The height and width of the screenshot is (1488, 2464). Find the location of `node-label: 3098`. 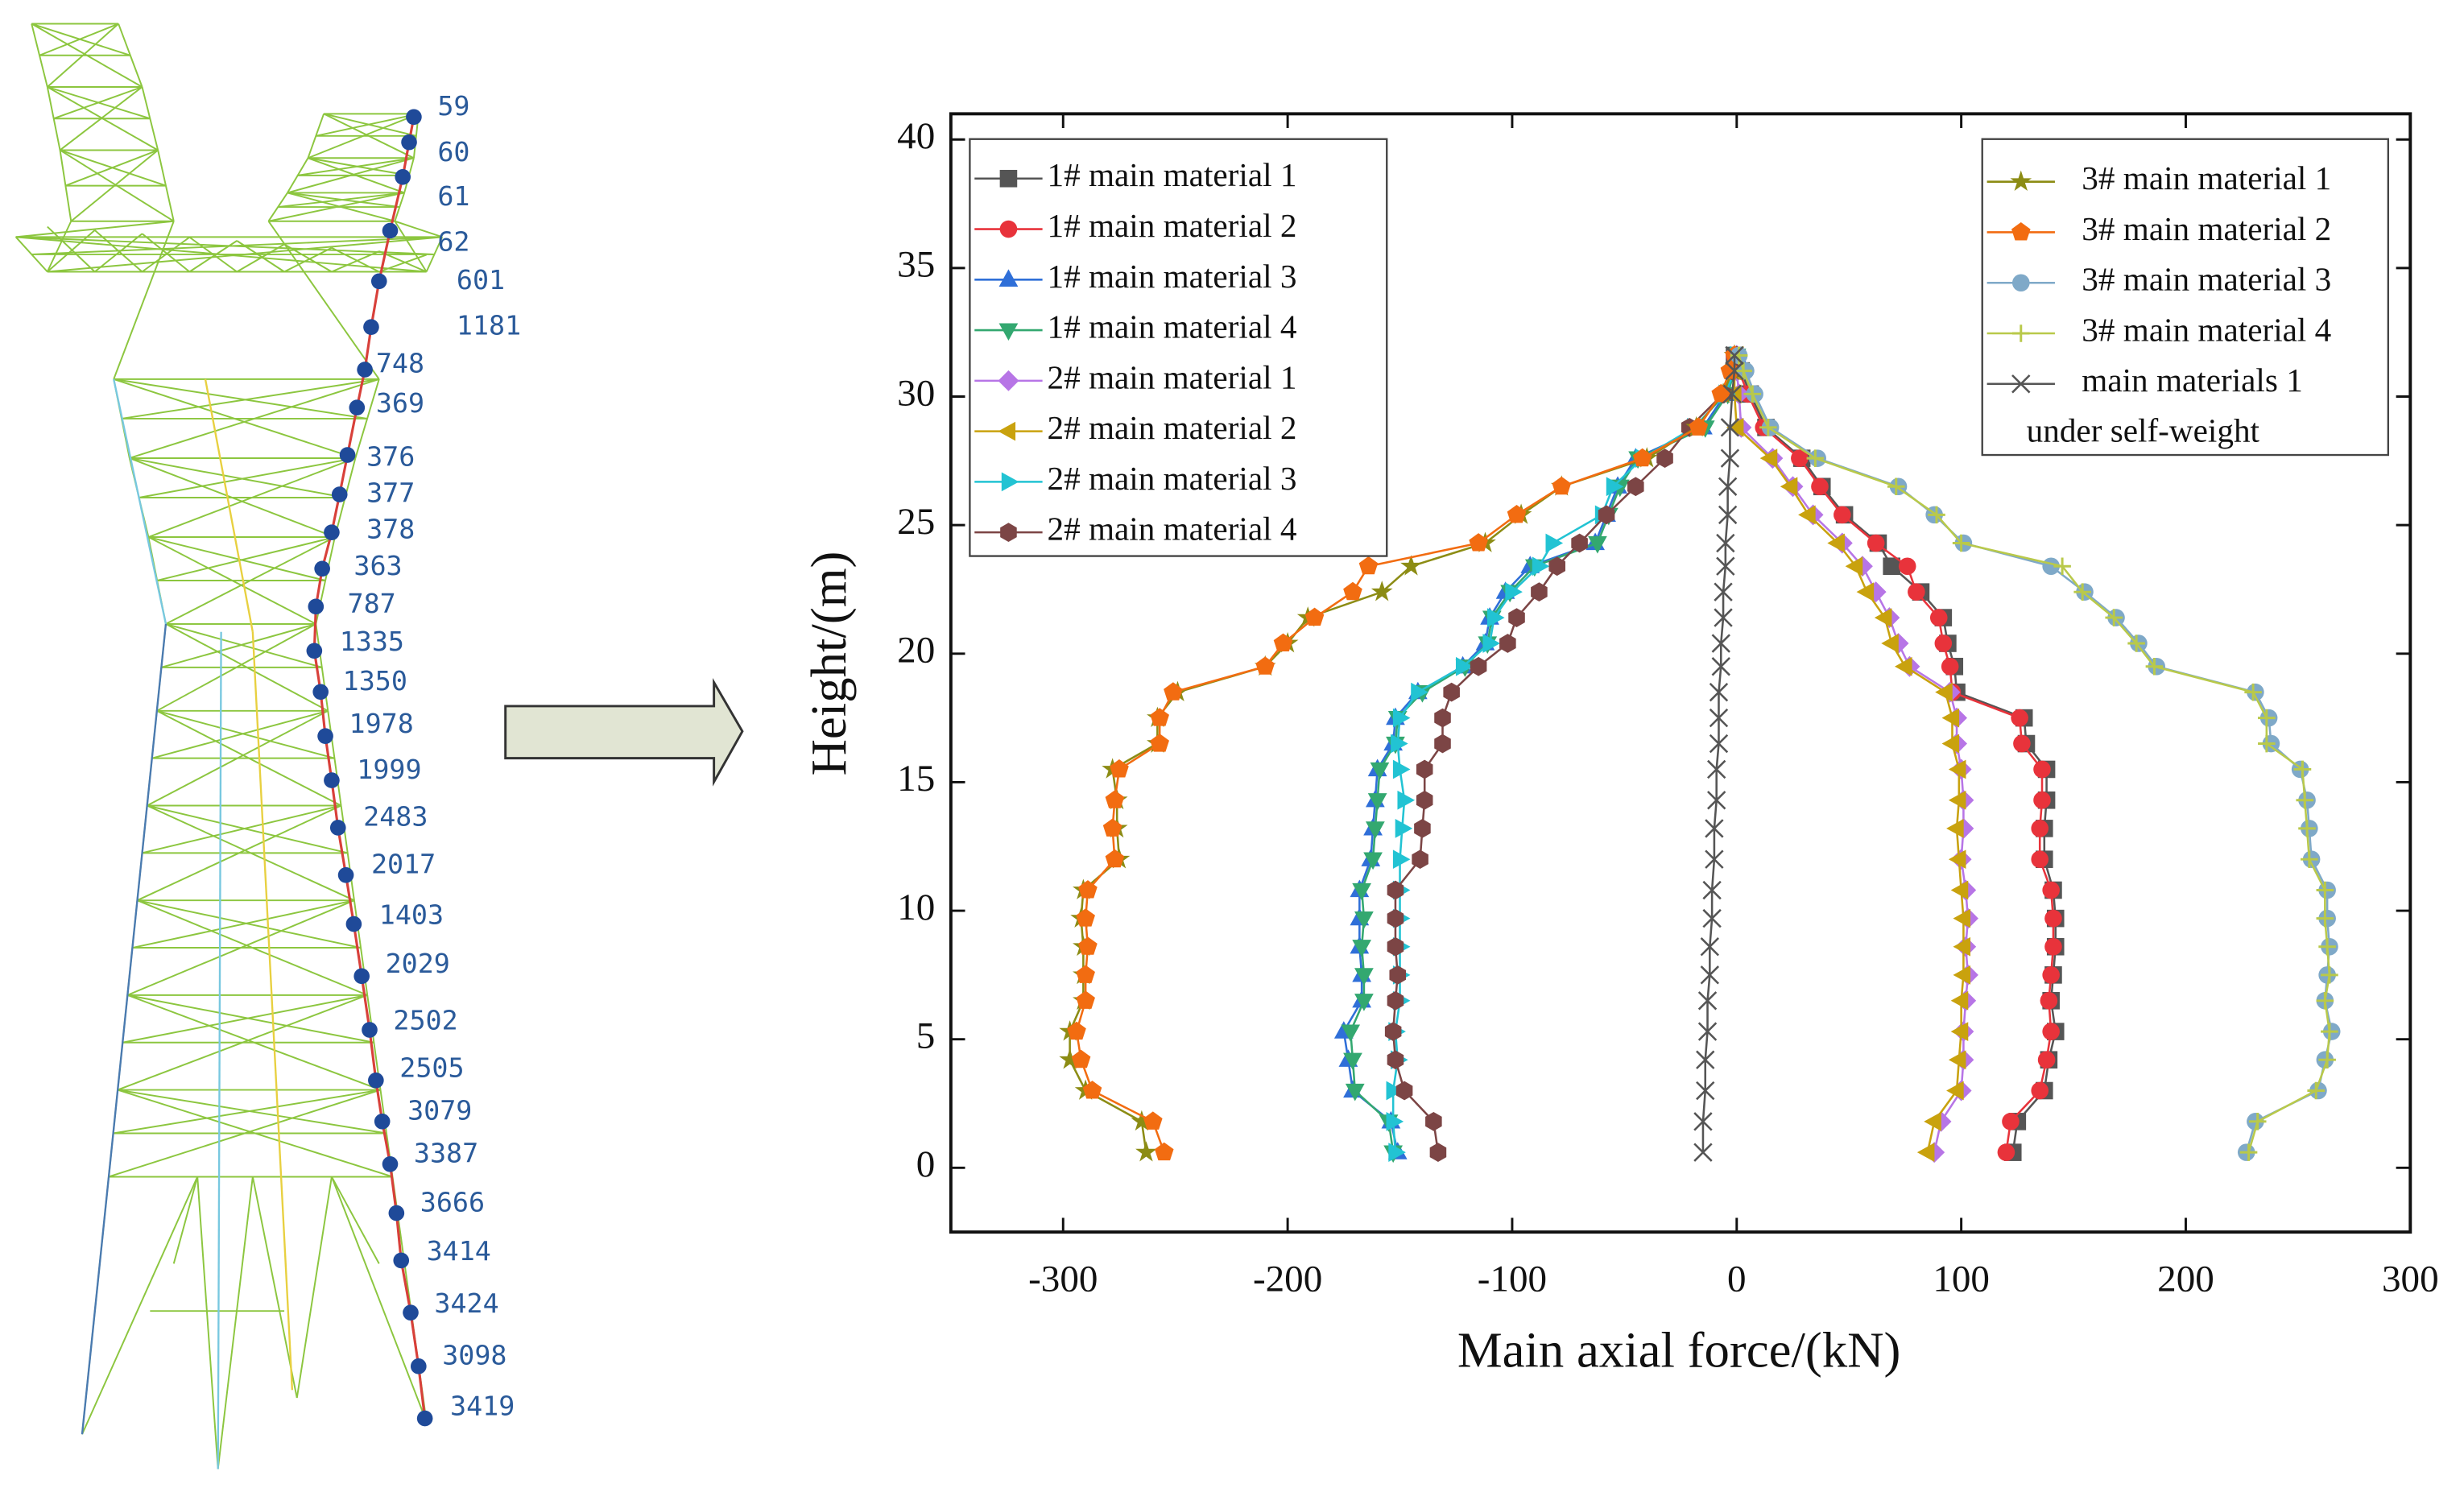

node-label: 3098 is located at coordinates (474, 1356).